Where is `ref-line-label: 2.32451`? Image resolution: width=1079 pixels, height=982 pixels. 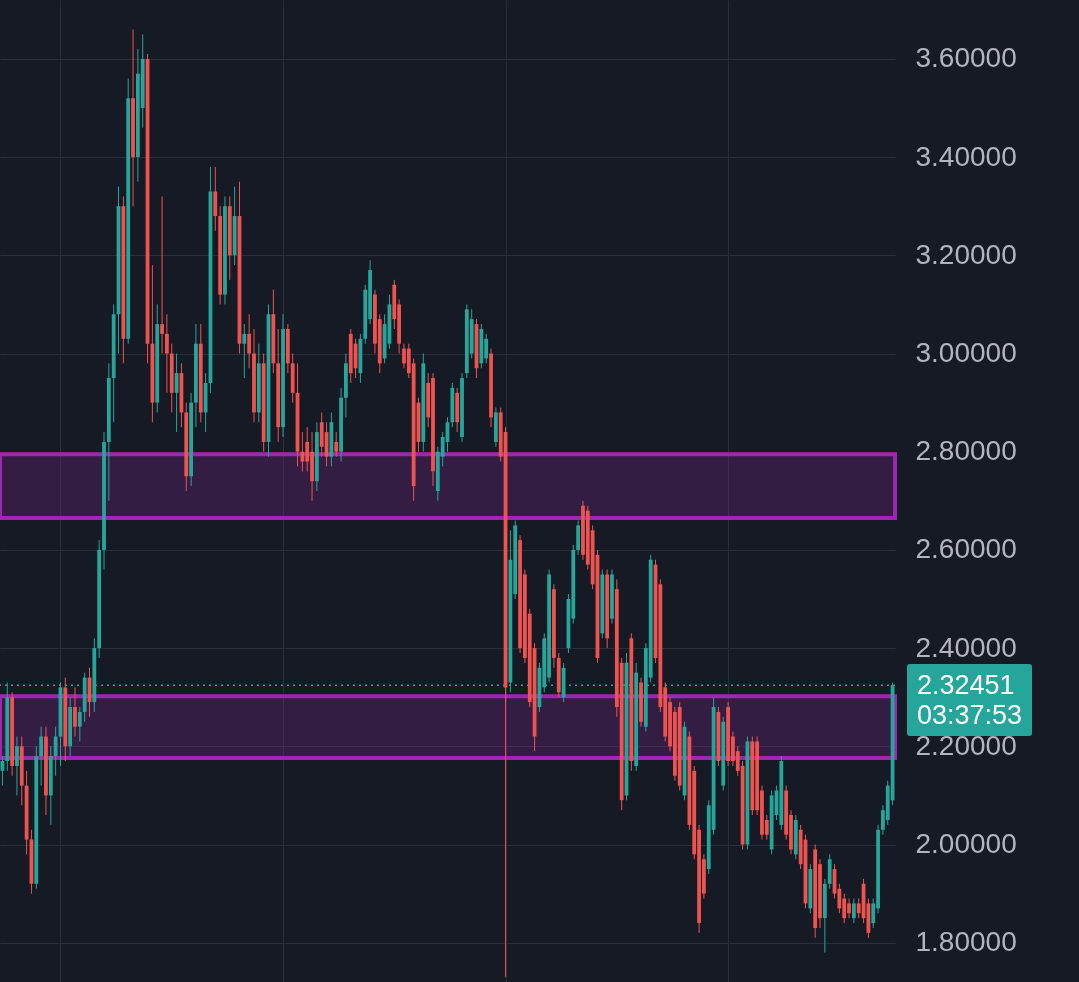 ref-line-label: 2.32451 is located at coordinates (966, 685).